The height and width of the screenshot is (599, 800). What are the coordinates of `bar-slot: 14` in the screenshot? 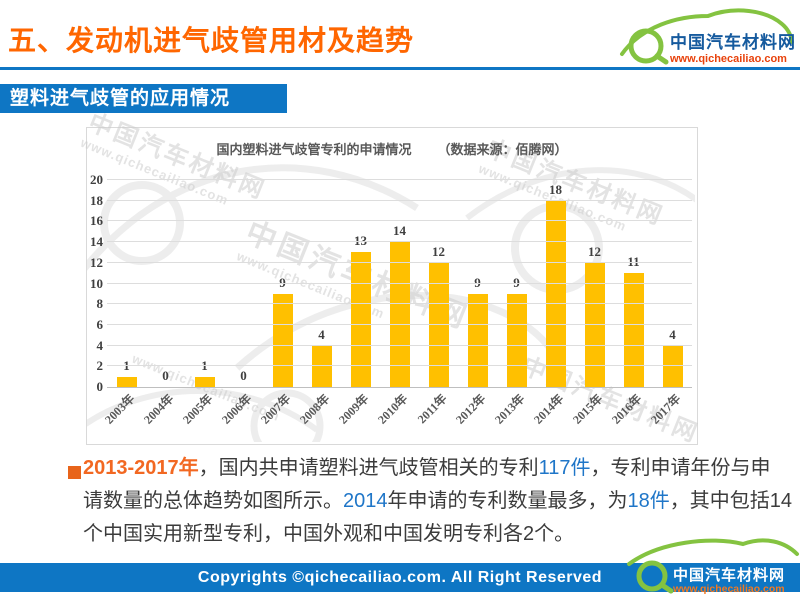 It's located at (399, 283).